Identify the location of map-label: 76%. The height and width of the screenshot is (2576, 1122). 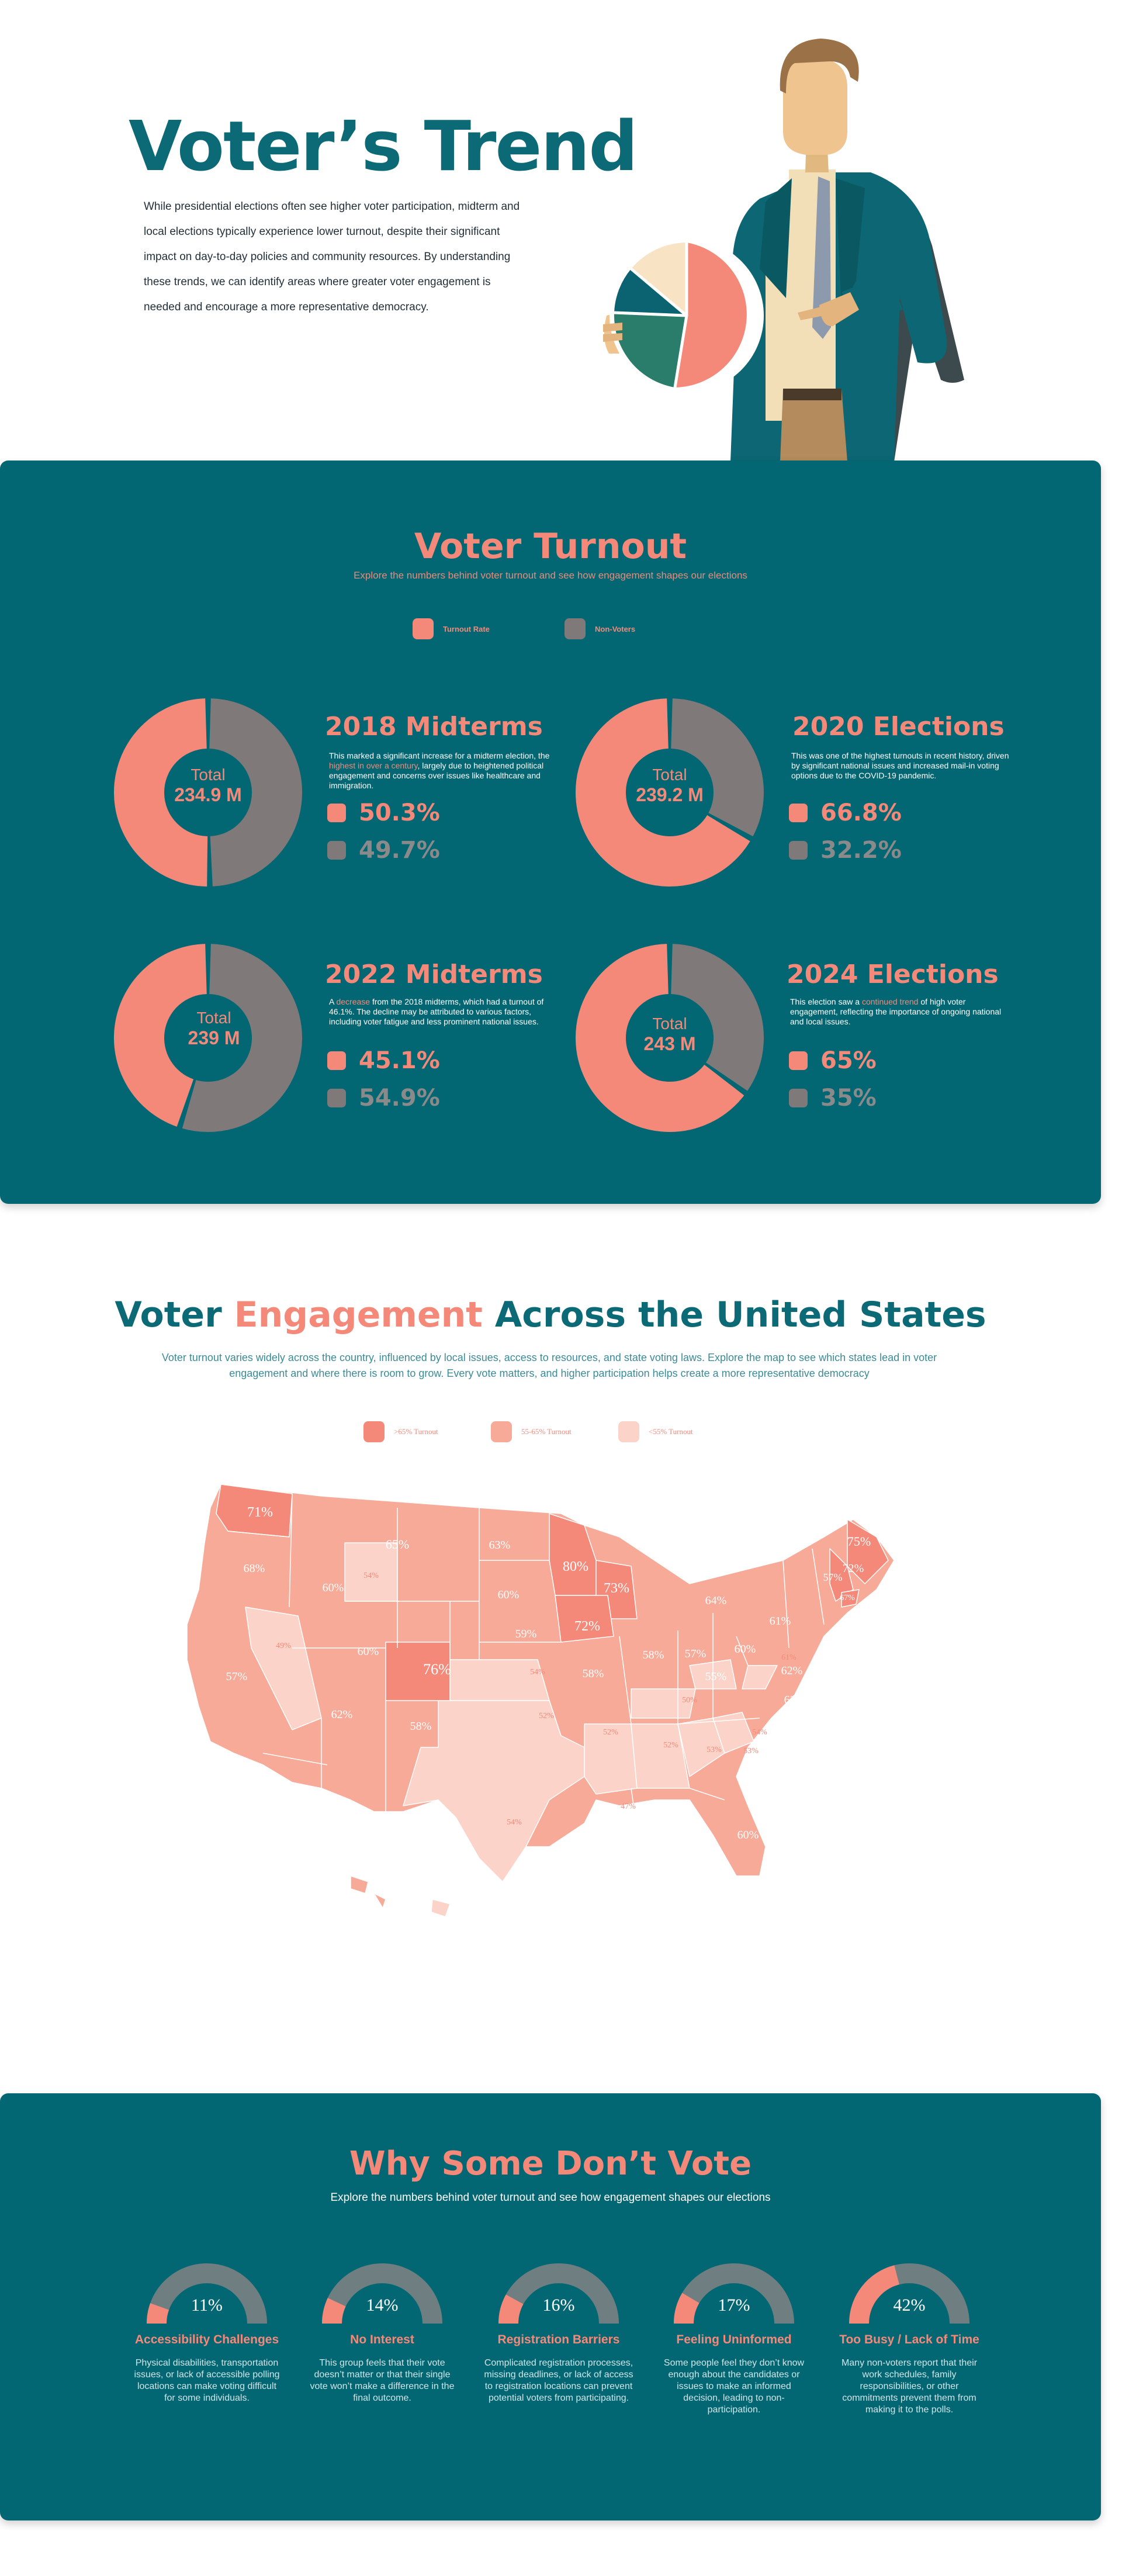
(437, 1670).